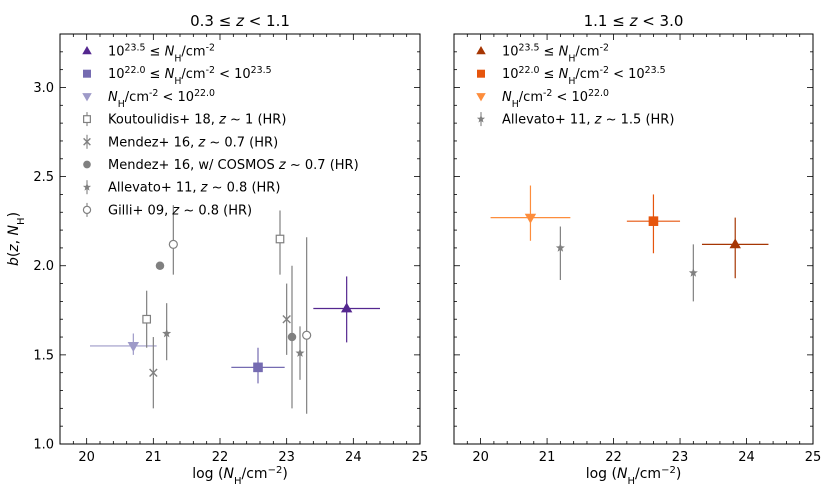  I want to click on y-axis-label: b(z, NH), so click(16, 239).